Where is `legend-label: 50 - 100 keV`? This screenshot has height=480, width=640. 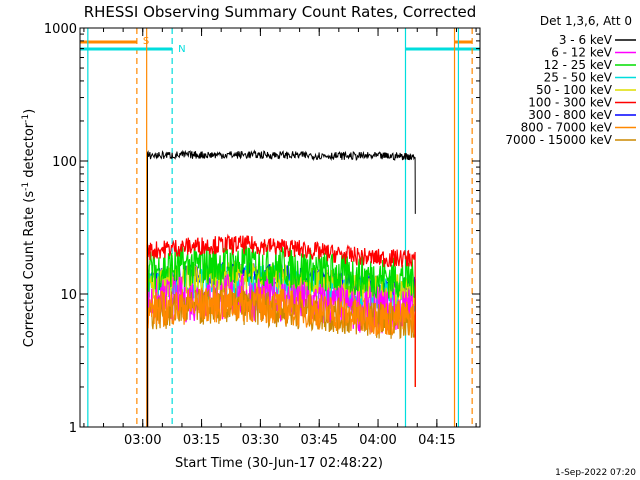
legend-label: 50 - 100 keV is located at coordinates (574, 90).